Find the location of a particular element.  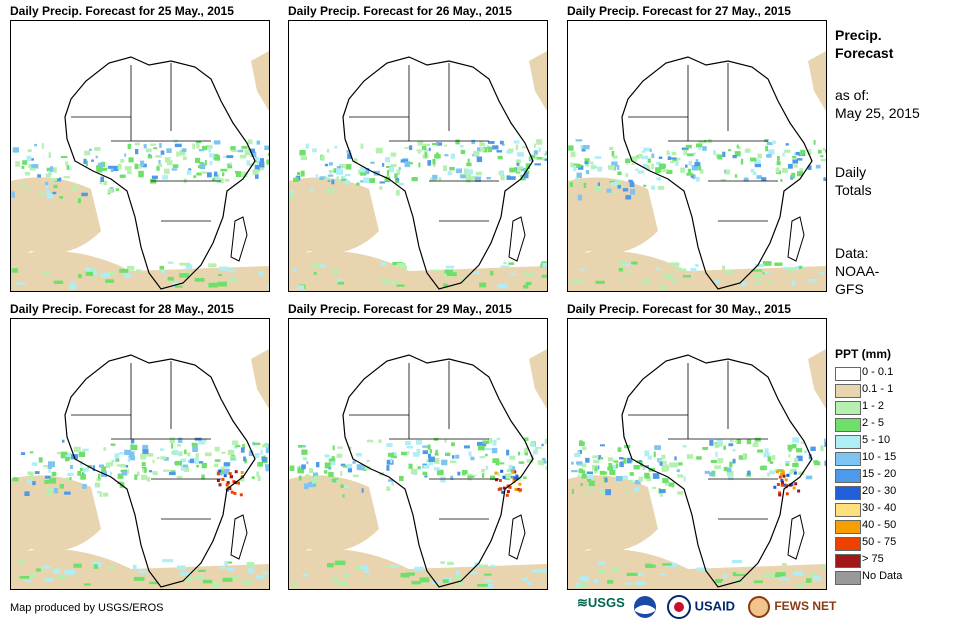

sidebar-asof: as of: May 25, 2015 is located at coordinates (877, 104).